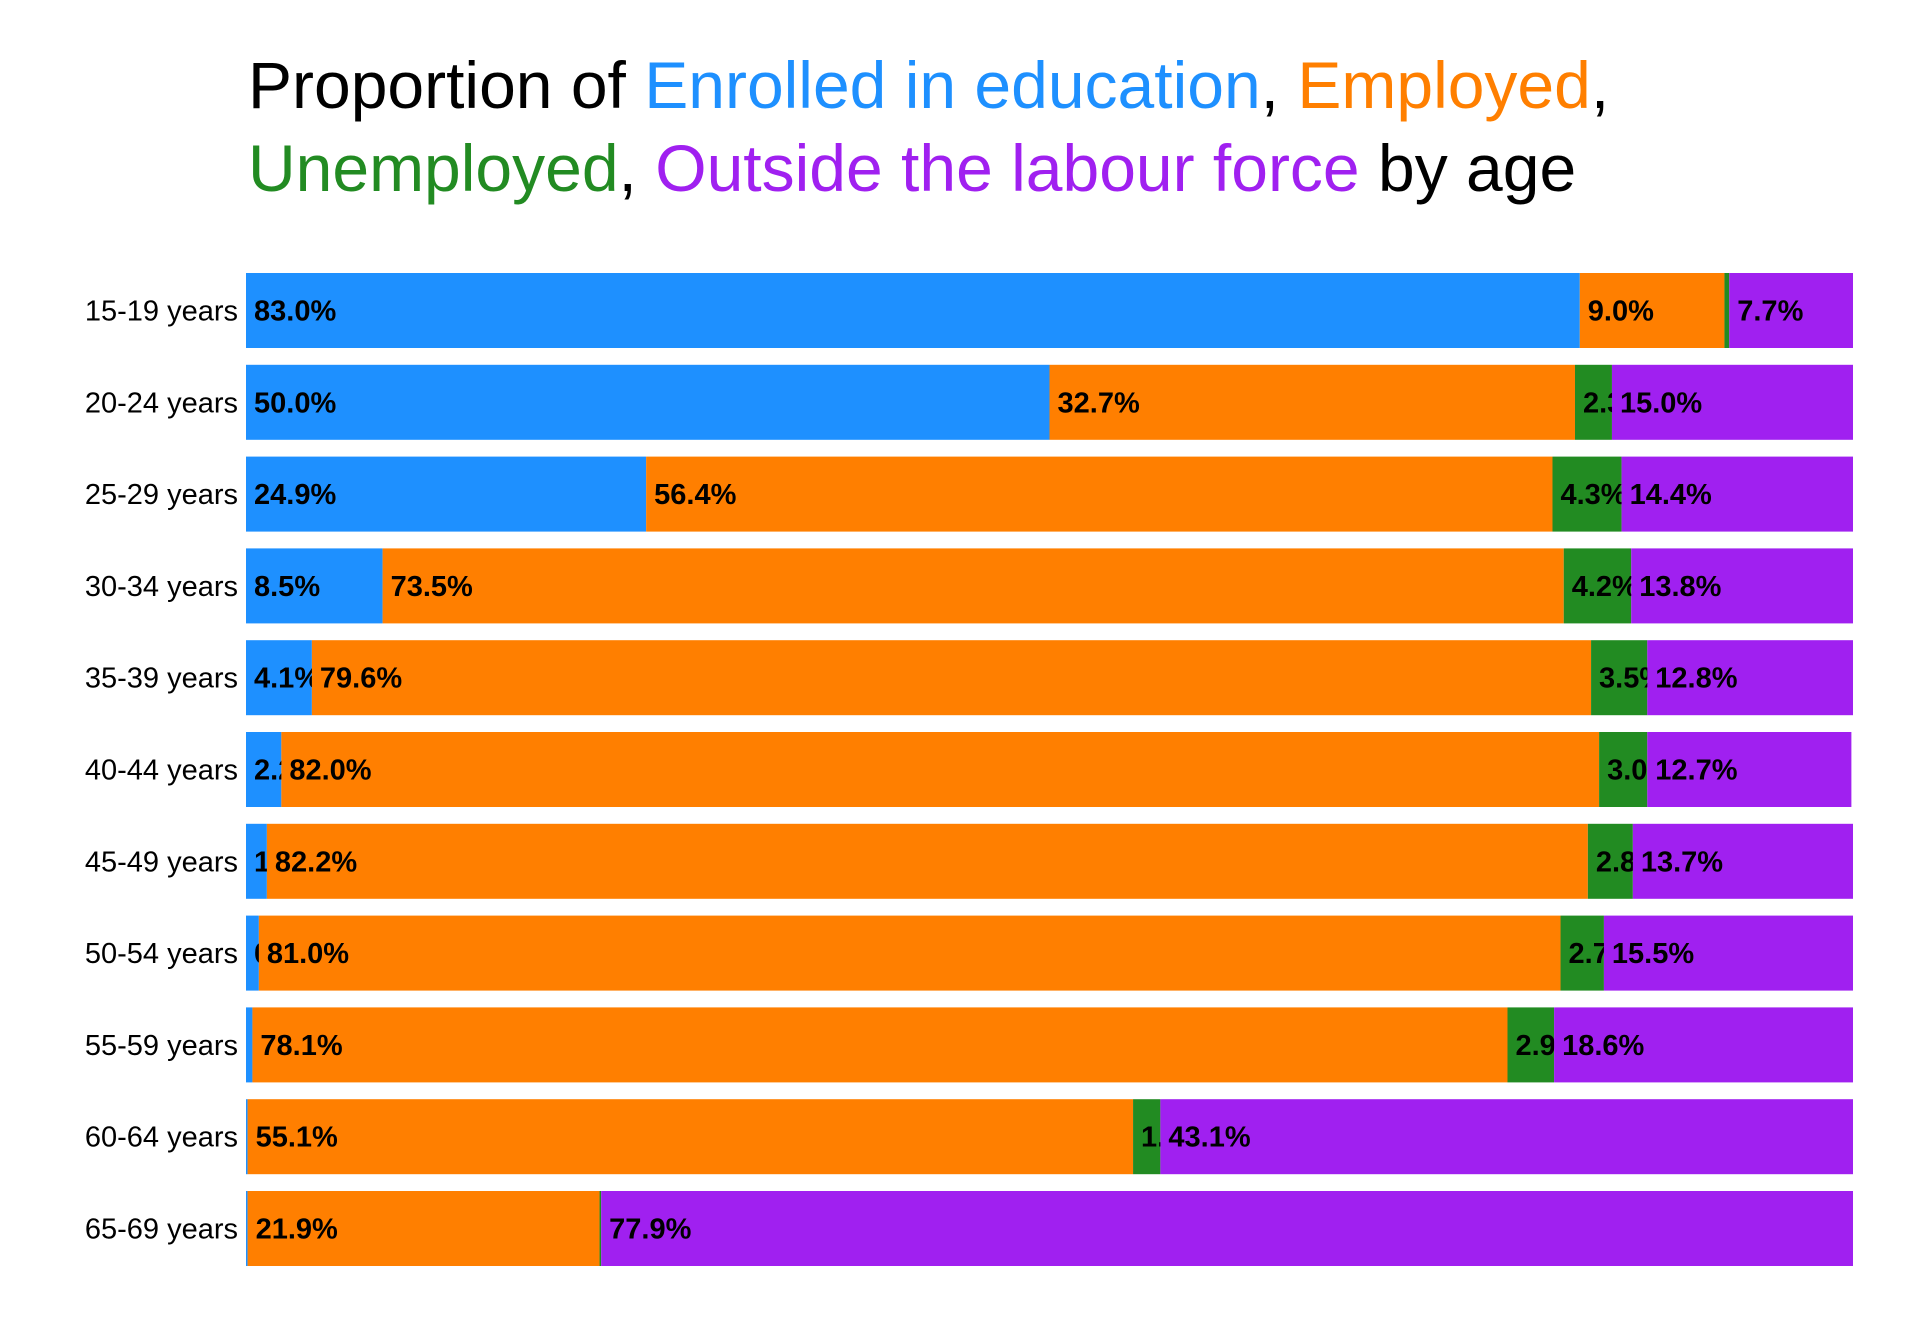 The image size is (1920, 1344). I want to click on data-label: 9.0%, so click(1621, 312).